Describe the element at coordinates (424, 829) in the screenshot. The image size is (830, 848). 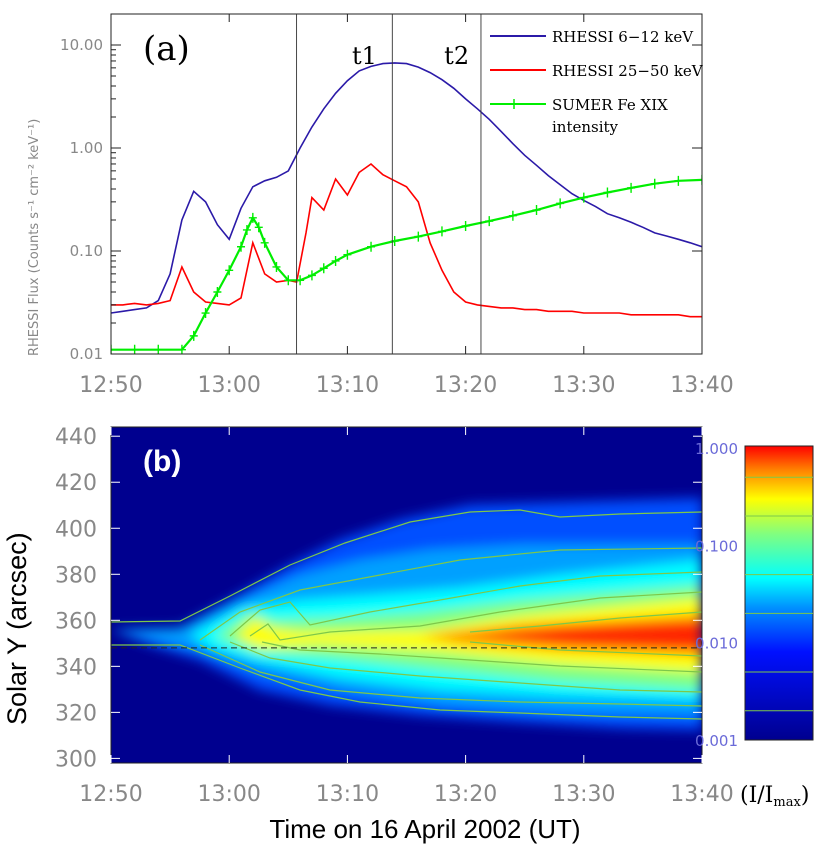
I see `x-axis-label: Time on 16 April 2002 (UT)` at that location.